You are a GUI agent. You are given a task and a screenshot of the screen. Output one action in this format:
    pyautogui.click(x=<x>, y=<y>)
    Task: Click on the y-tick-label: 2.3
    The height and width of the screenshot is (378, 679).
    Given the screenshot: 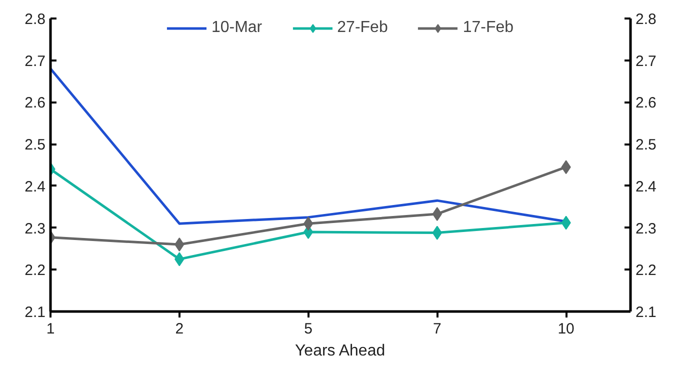 What is the action you would take?
    pyautogui.click(x=35, y=229)
    